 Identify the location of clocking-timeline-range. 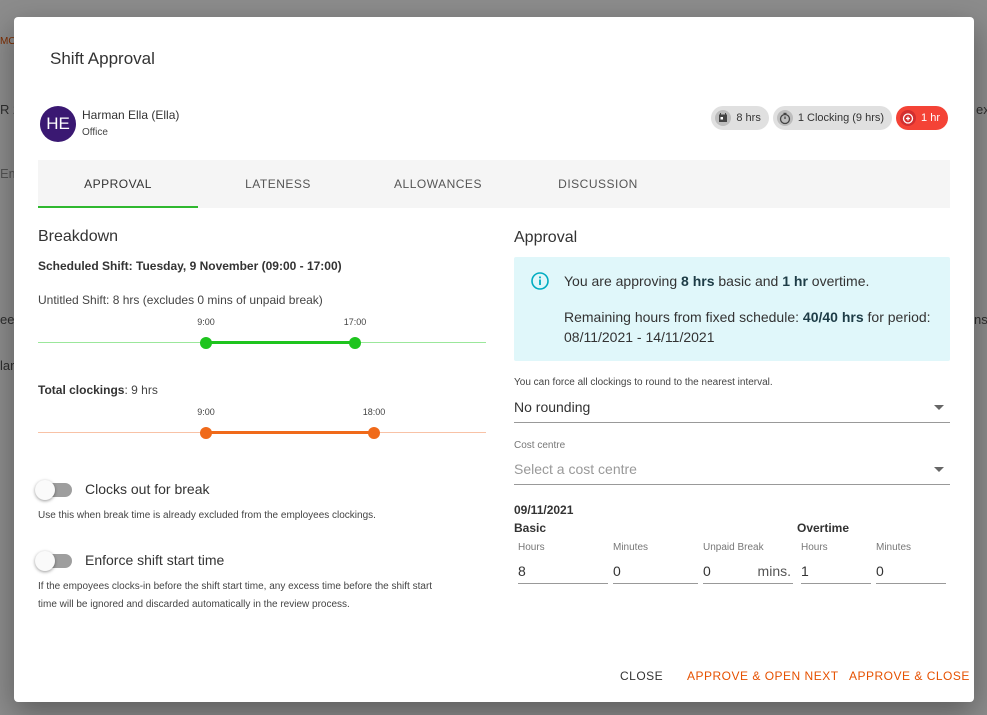
(290, 432).